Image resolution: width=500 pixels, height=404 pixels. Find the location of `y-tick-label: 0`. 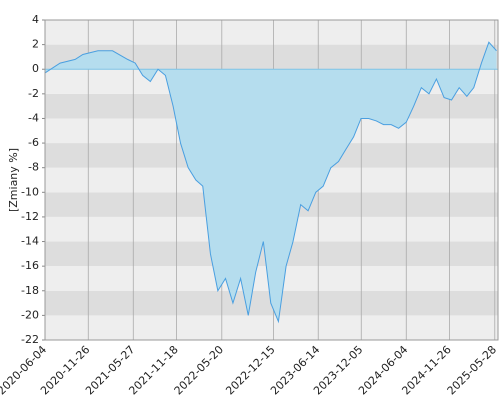

y-tick-label: 0 is located at coordinates (35, 68).